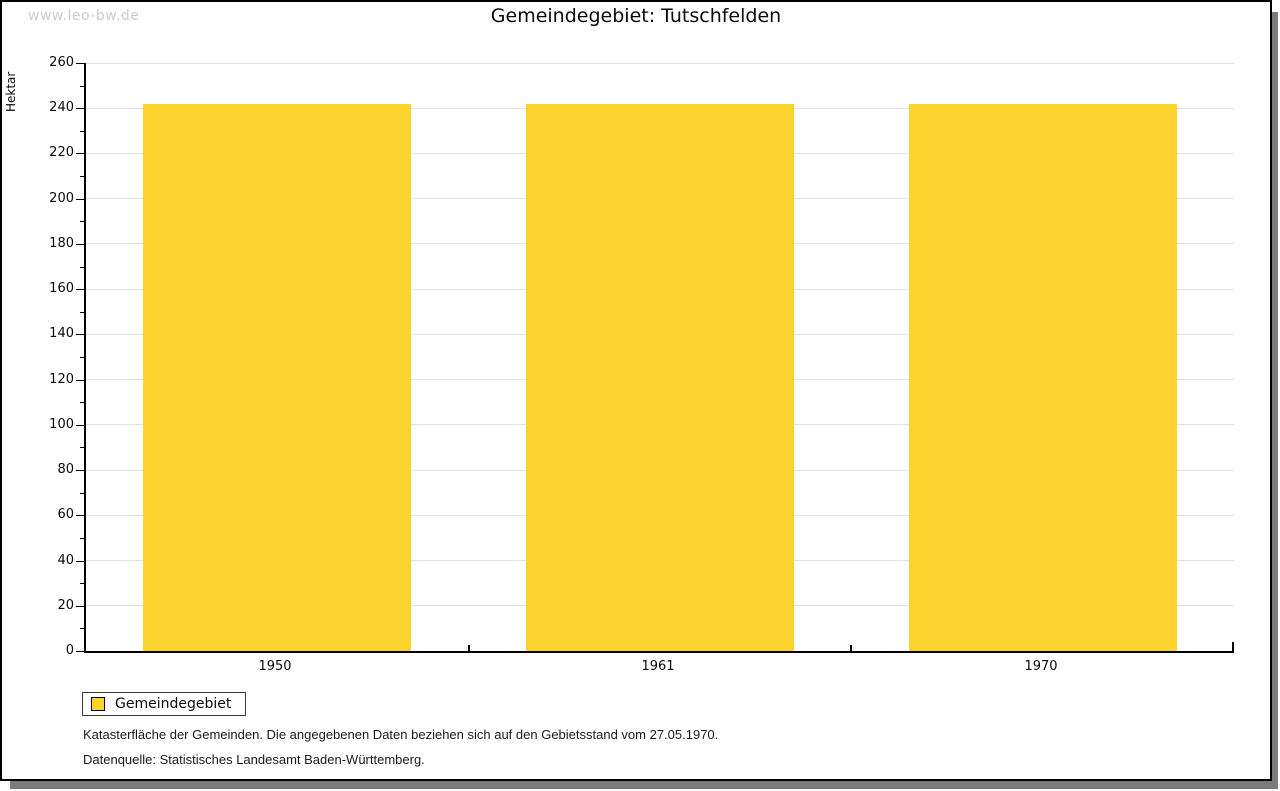 The height and width of the screenshot is (791, 1280). I want to click on watermark: www.leo-bw.de, so click(84, 16).